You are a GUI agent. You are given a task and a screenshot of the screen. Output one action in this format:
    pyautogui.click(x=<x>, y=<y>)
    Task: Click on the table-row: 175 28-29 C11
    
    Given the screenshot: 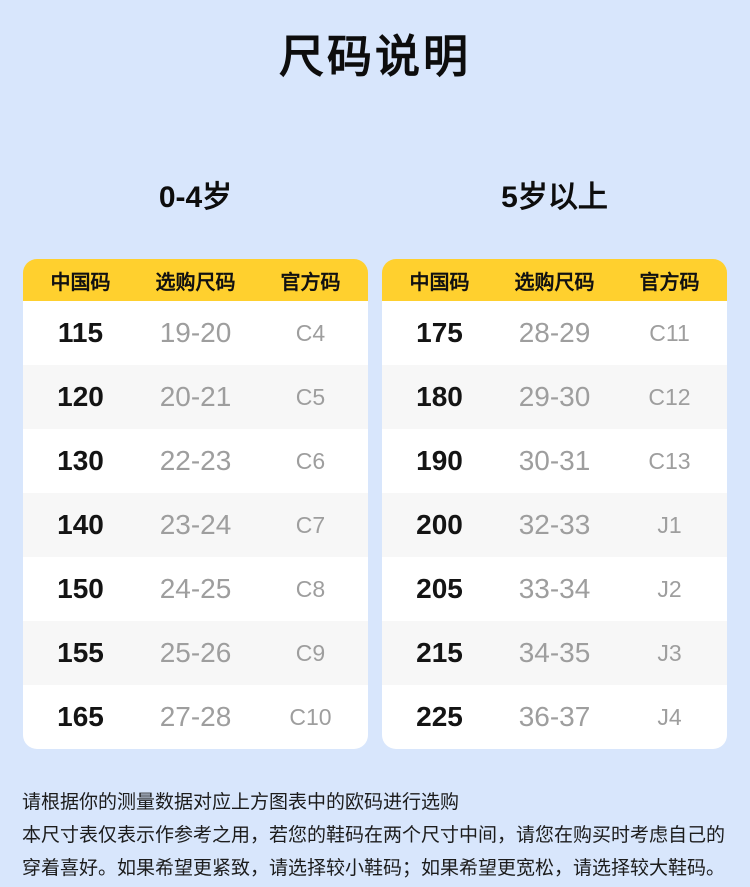 What is the action you would take?
    pyautogui.click(x=554, y=333)
    